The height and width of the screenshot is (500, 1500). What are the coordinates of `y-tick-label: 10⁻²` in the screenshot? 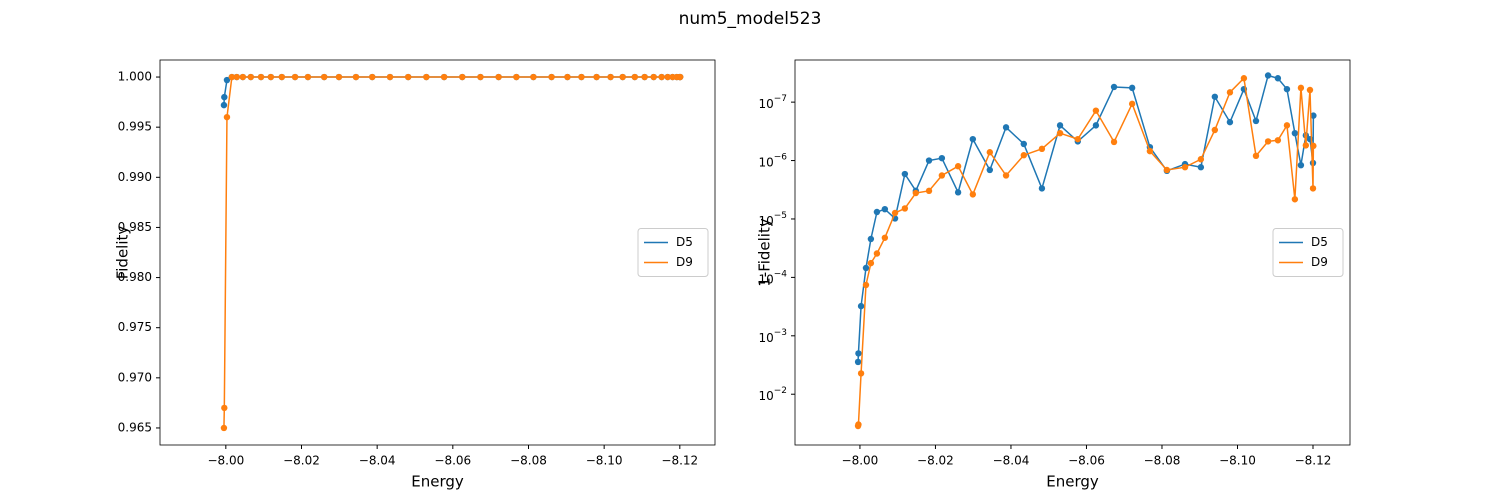 It's located at (772, 394).